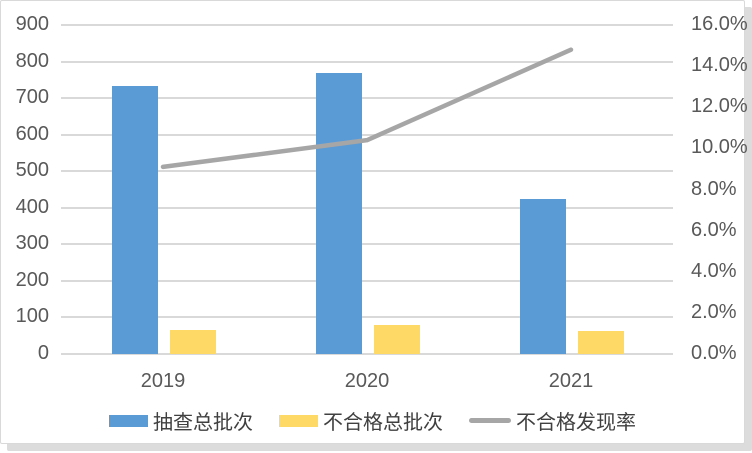 Image resolution: width=752 pixels, height=453 pixels. I want to click on bar-unqualified-batches-2019, so click(193, 341).